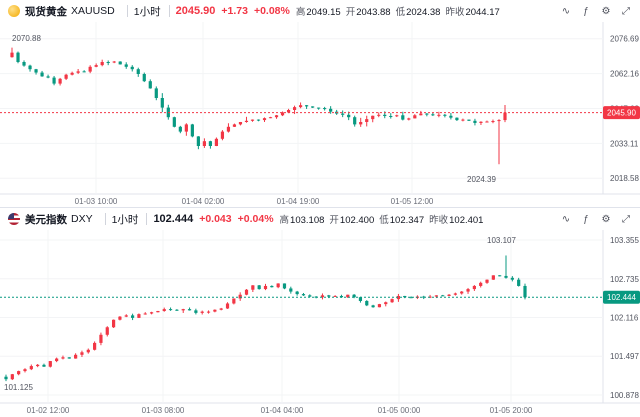 This screenshot has width=640, height=417. What do you see at coordinates (399, 410) in the screenshot?
I see `x-tick-label: 01-05 00:00` at bounding box center [399, 410].